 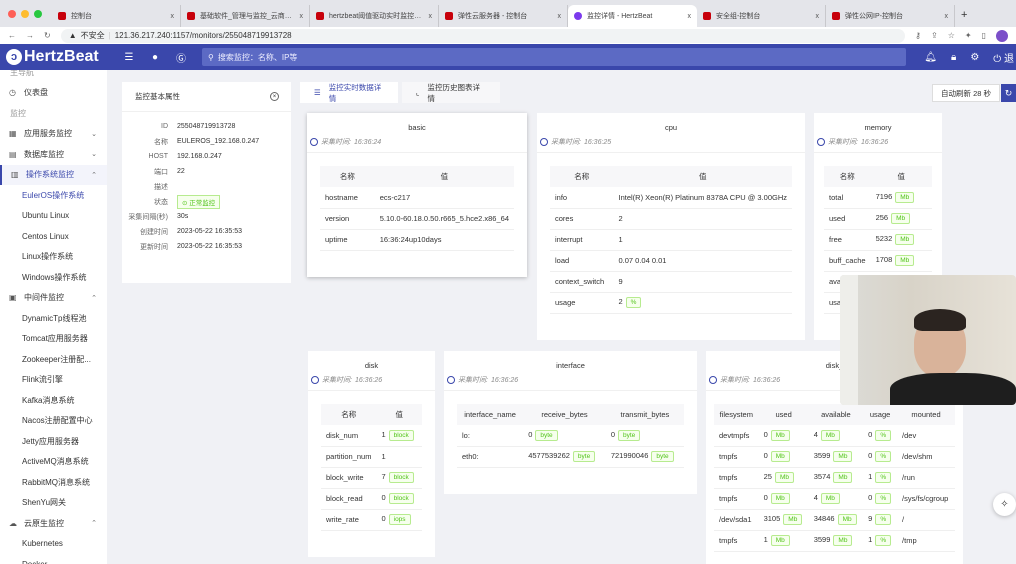 I want to click on browser-tab: 控制台 x, so click(x=116, y=16).